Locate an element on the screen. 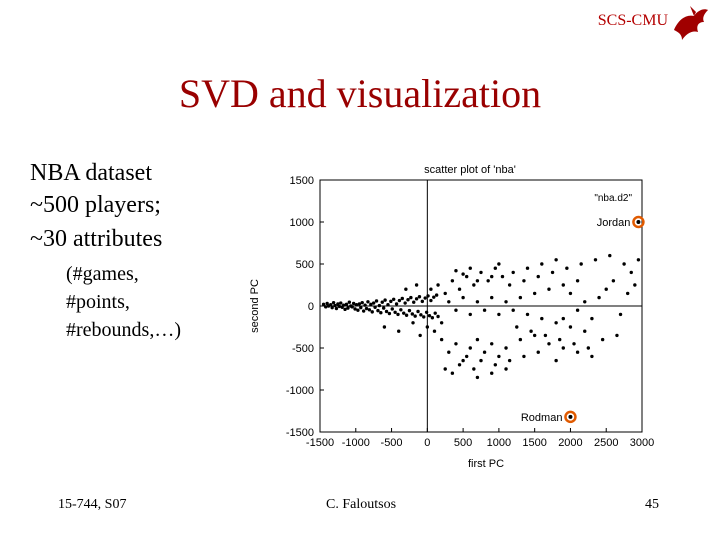  x-tick-label: 1500 is located at coordinates (534, 443).